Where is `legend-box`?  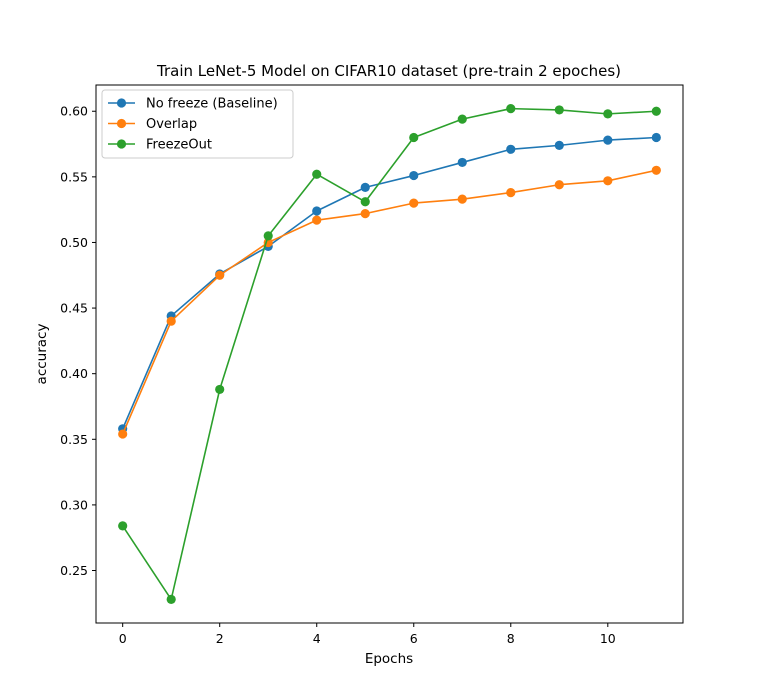
legend-box is located at coordinates (197, 124).